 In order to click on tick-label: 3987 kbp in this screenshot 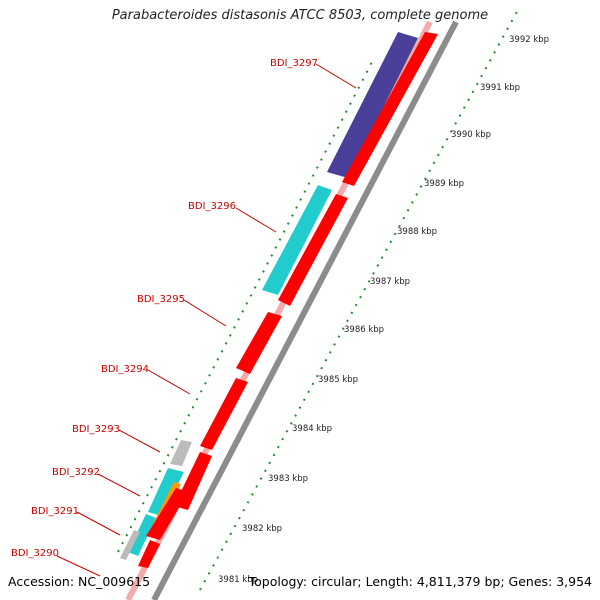, I will do `click(390, 282)`.